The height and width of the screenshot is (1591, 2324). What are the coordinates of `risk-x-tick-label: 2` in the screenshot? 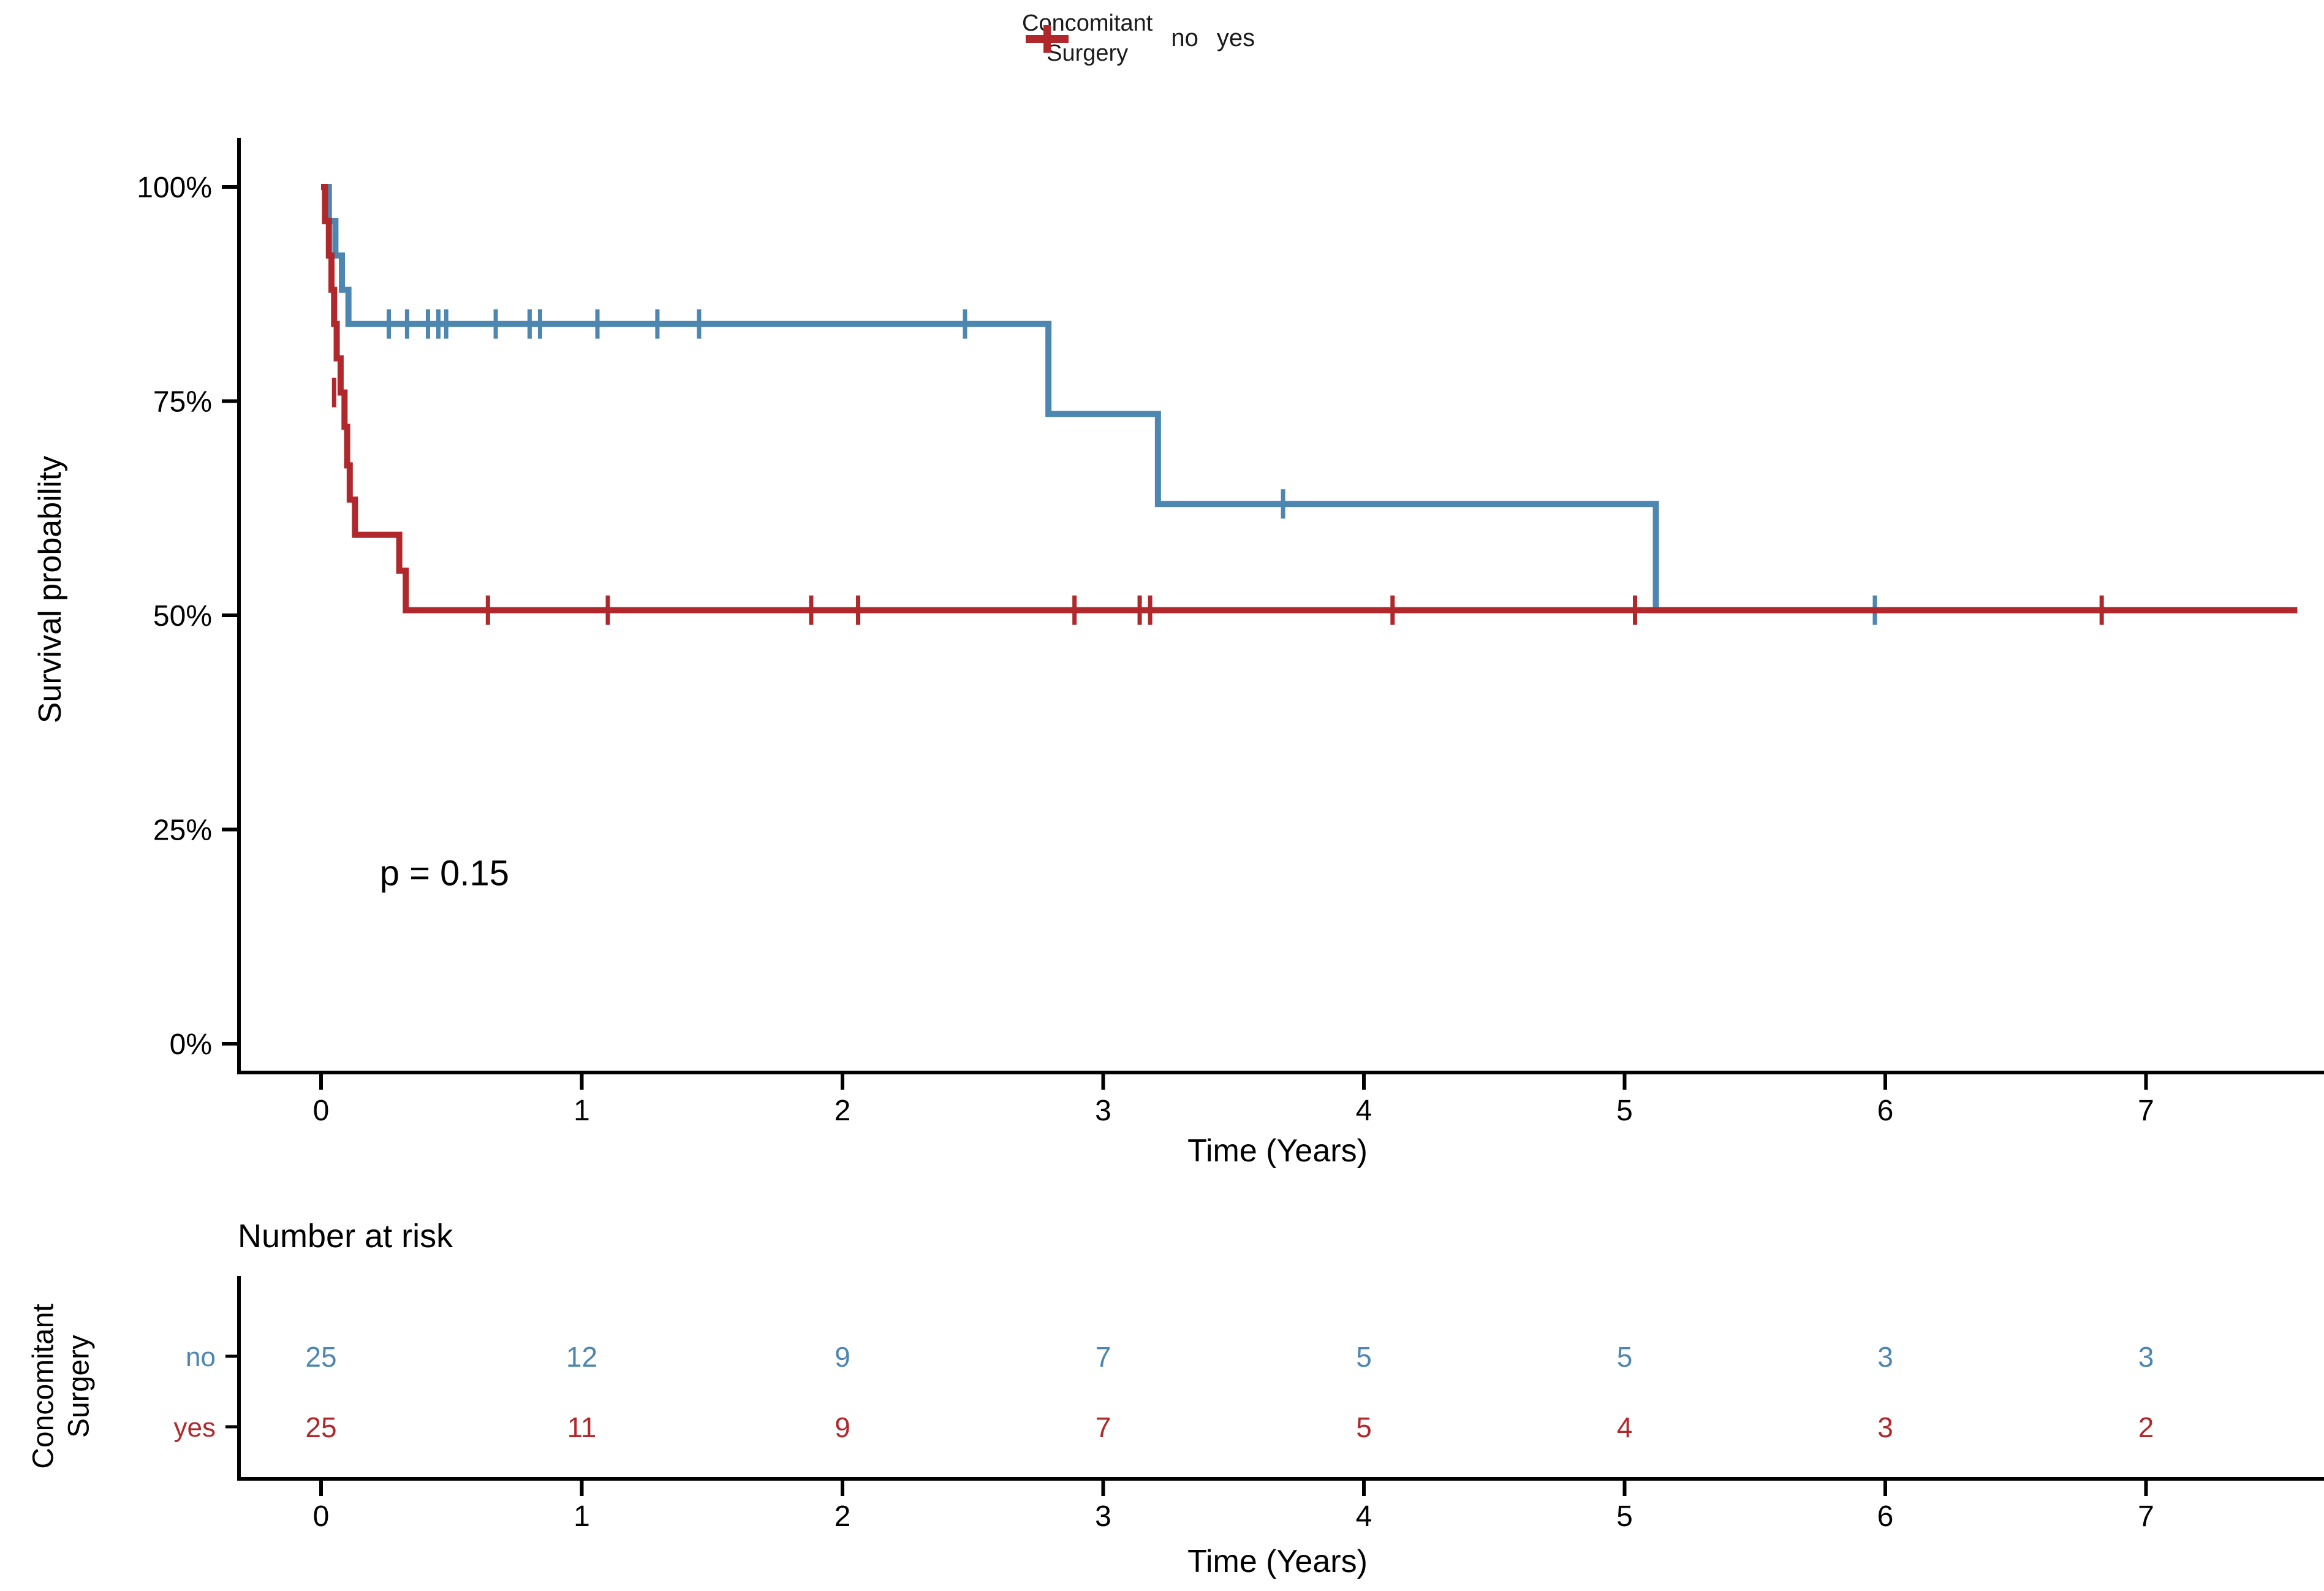 It's located at (843, 1516).